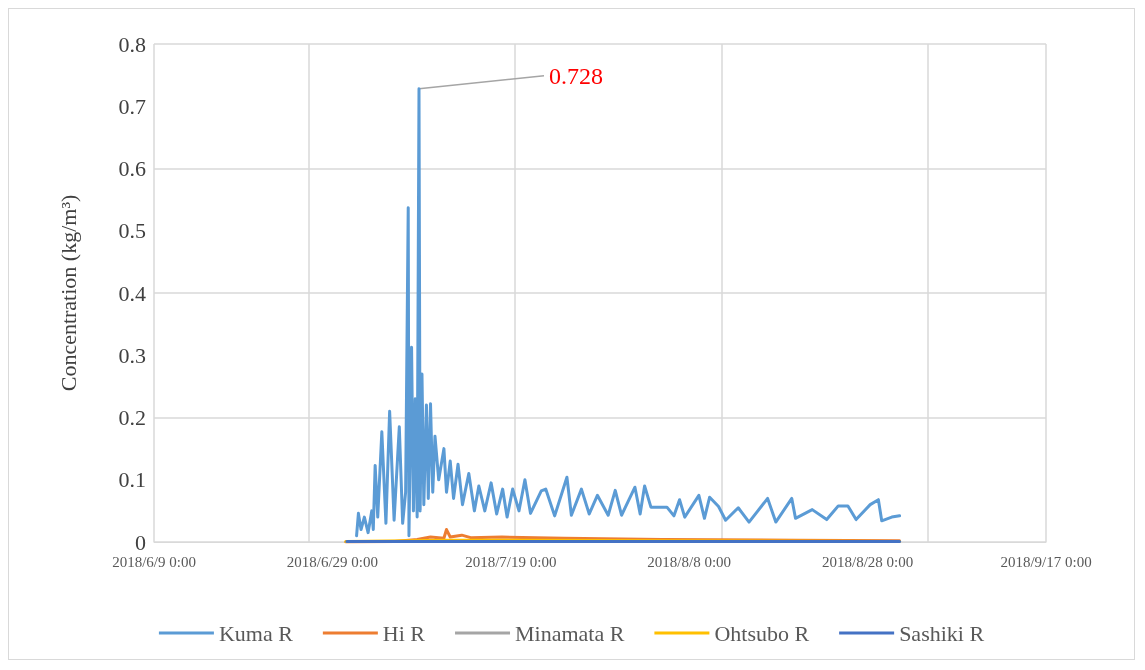  I want to click on y-tick-label: 0.6, so click(132, 168).